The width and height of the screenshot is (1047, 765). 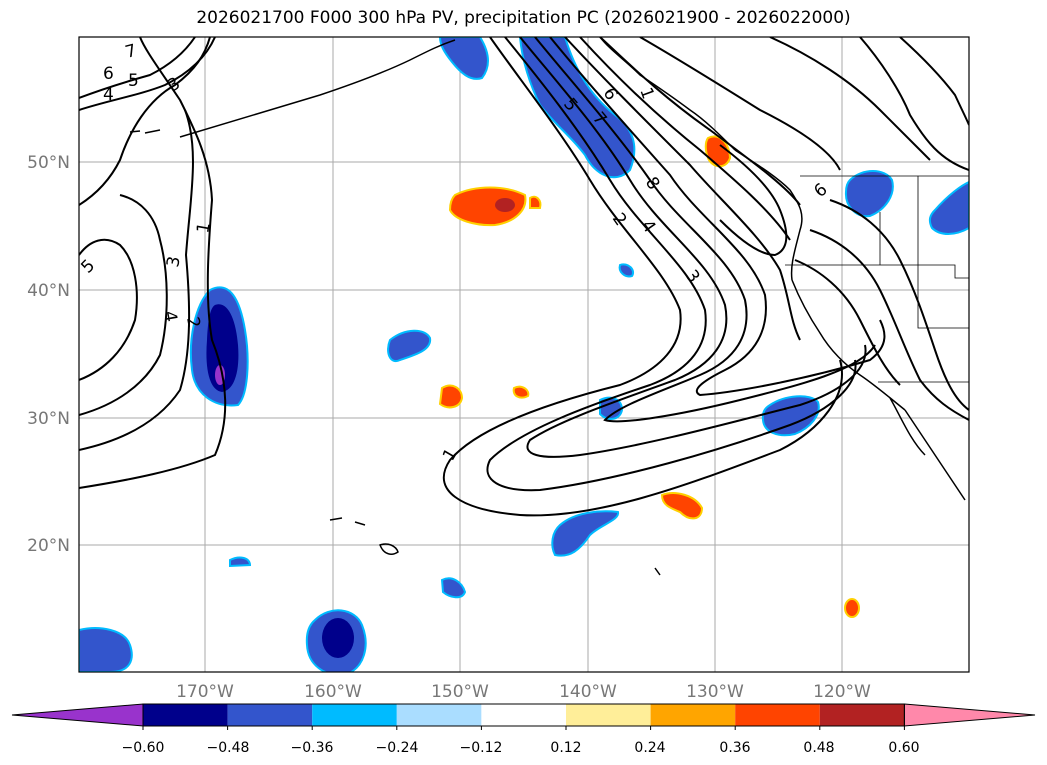 What do you see at coordinates (338, 638) in the screenshot?
I see `precip-core-south-hawaii` at bounding box center [338, 638].